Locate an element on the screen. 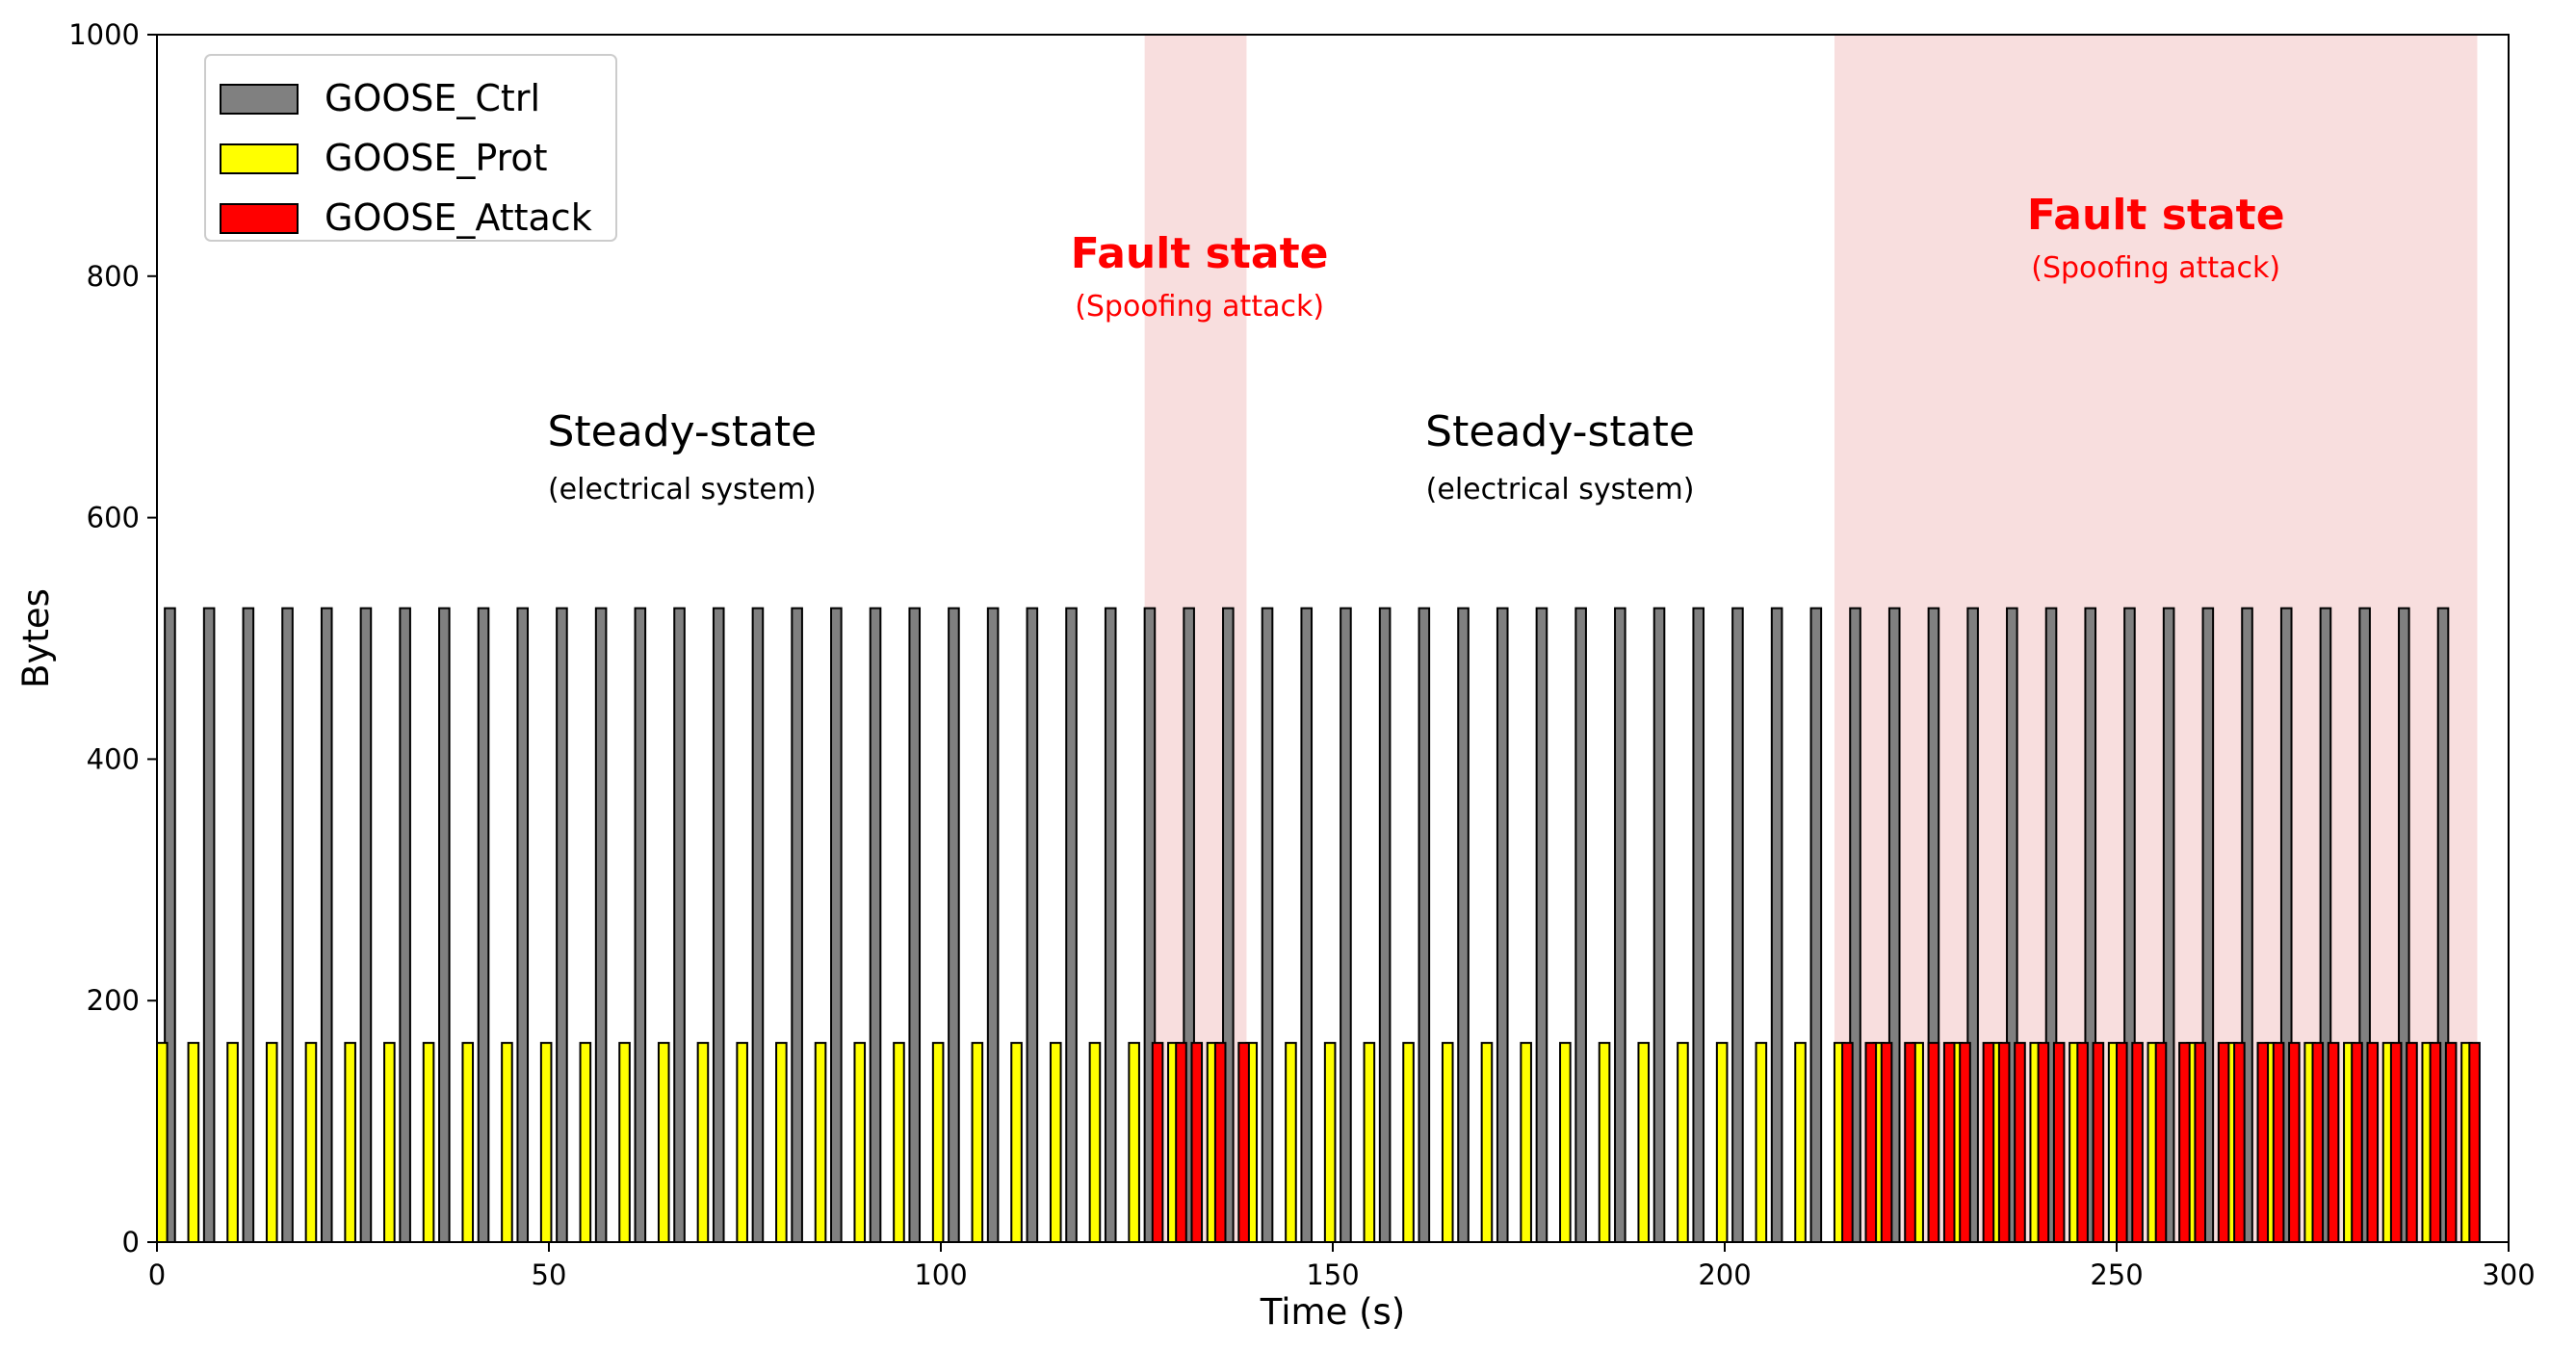  x-tick-label-3: 100 is located at coordinates (940, 1274).